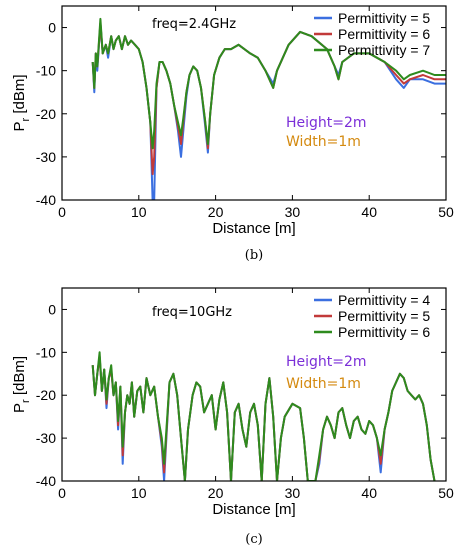 Image resolution: width=459 pixels, height=550 pixels. What do you see at coordinates (254, 255) in the screenshot?
I see `figure-caption: (b)` at bounding box center [254, 255].